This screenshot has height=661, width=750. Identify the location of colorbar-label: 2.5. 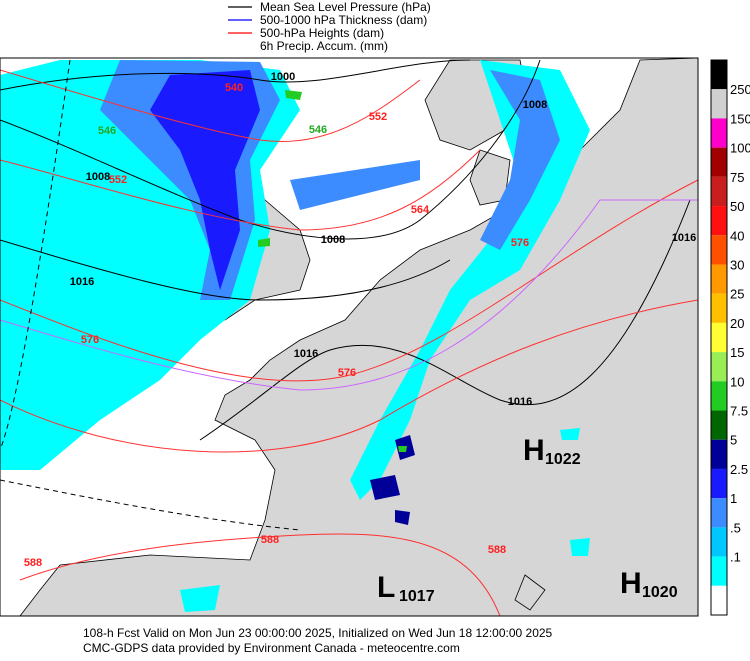
(739, 469).